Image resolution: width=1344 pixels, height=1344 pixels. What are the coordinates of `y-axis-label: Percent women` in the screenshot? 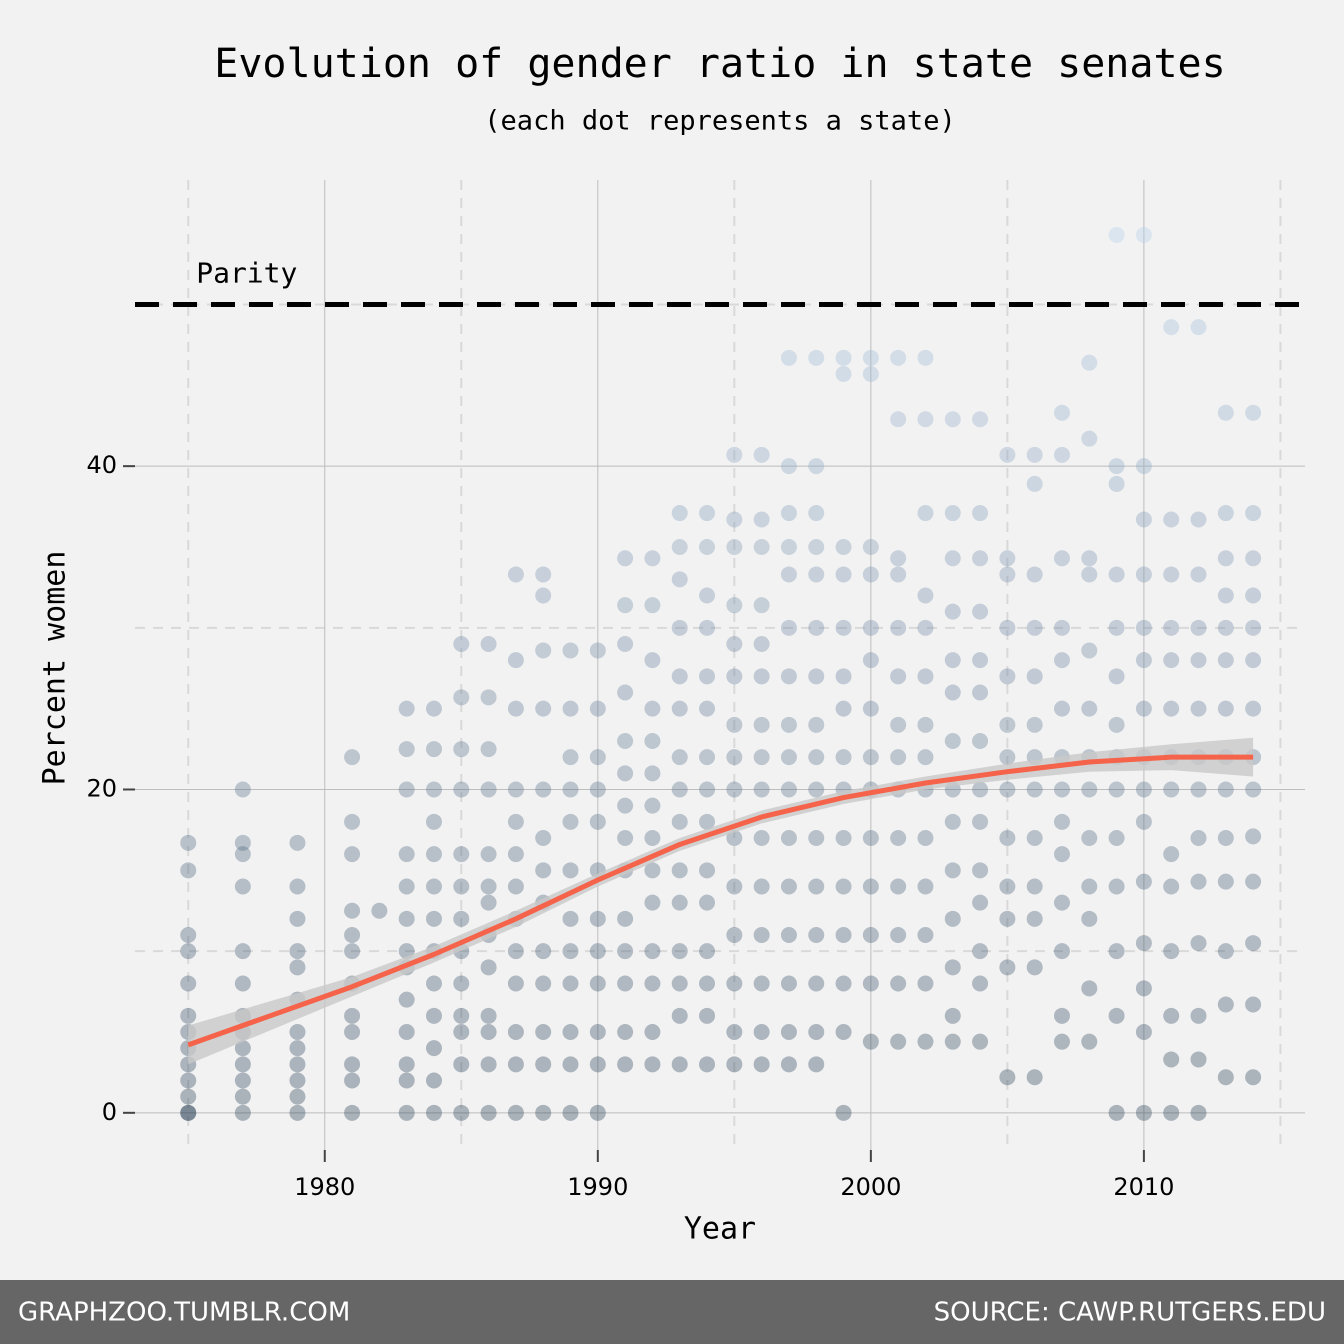 It's located at (55, 668).